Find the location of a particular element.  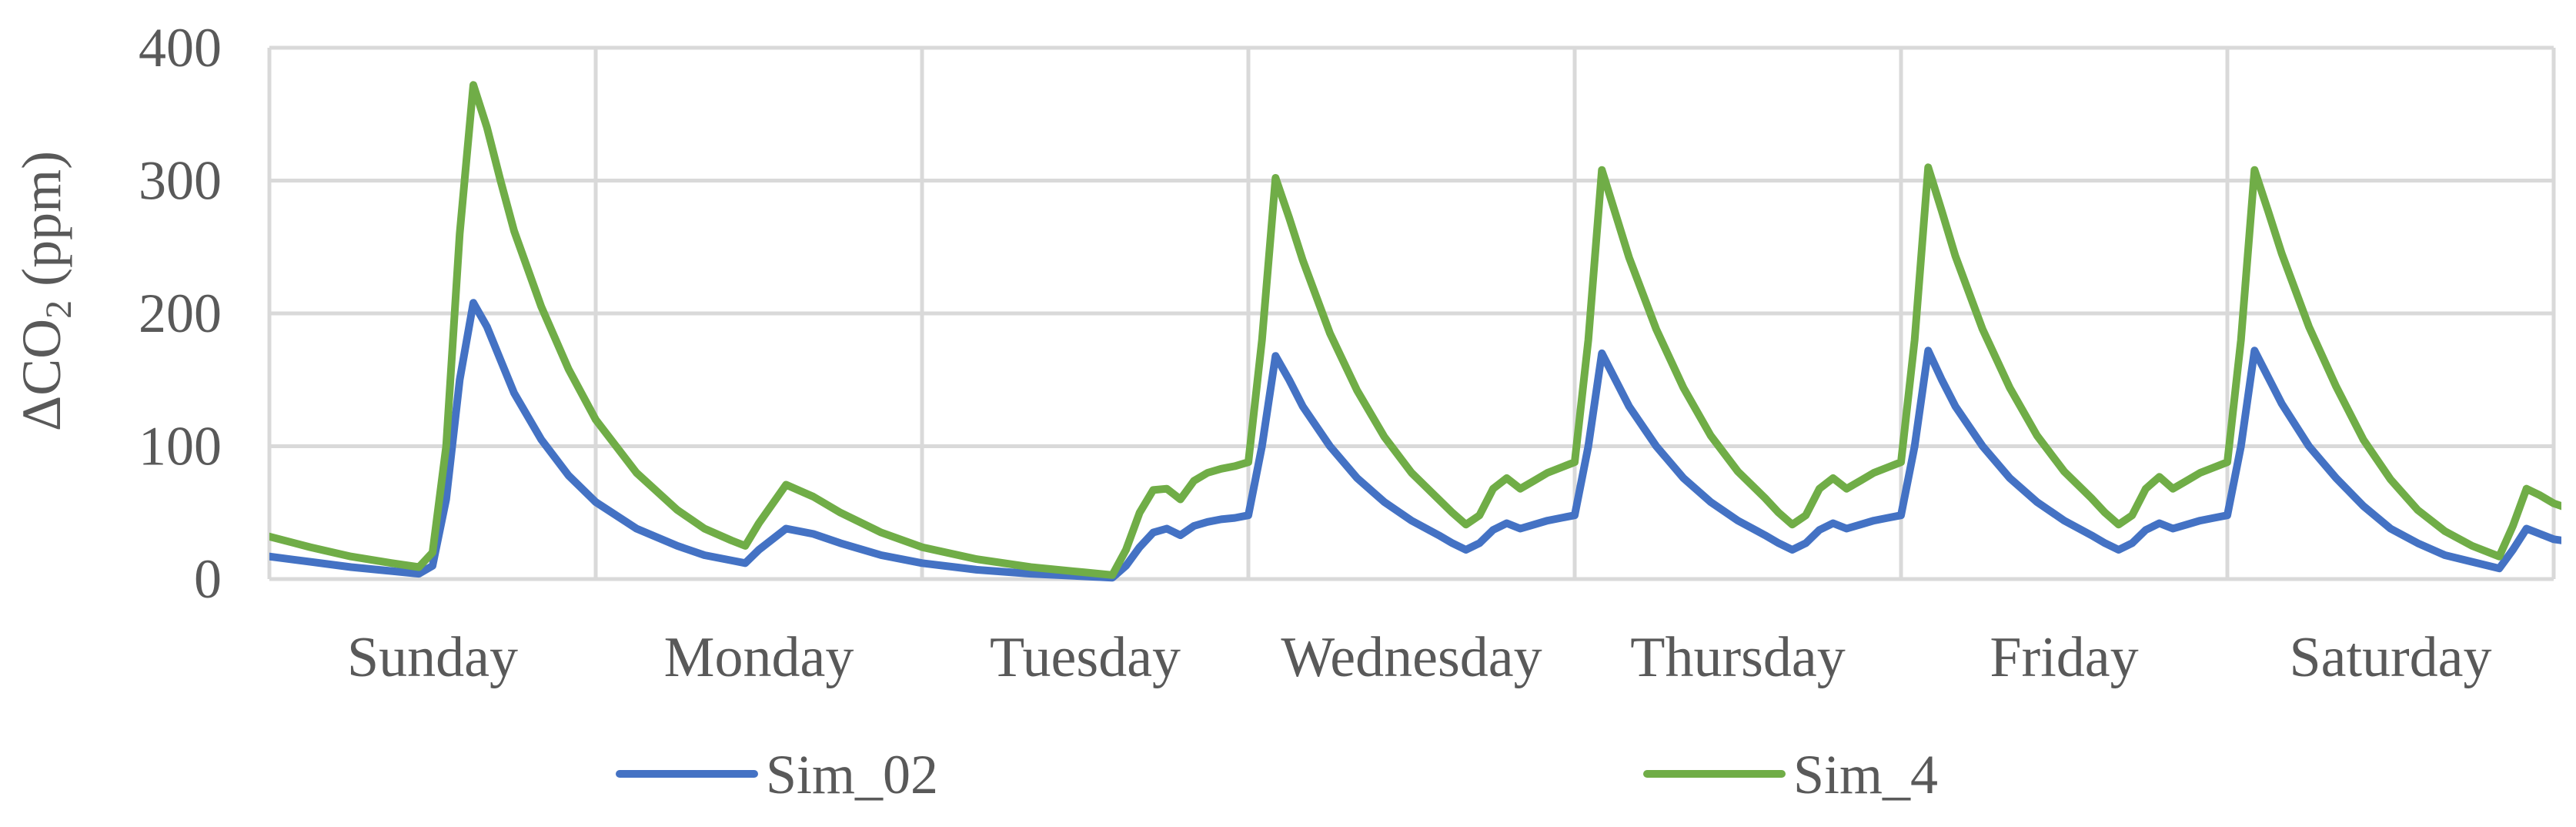

y-axis-title: ΔCO2 (ppm) is located at coordinates (45, 291).